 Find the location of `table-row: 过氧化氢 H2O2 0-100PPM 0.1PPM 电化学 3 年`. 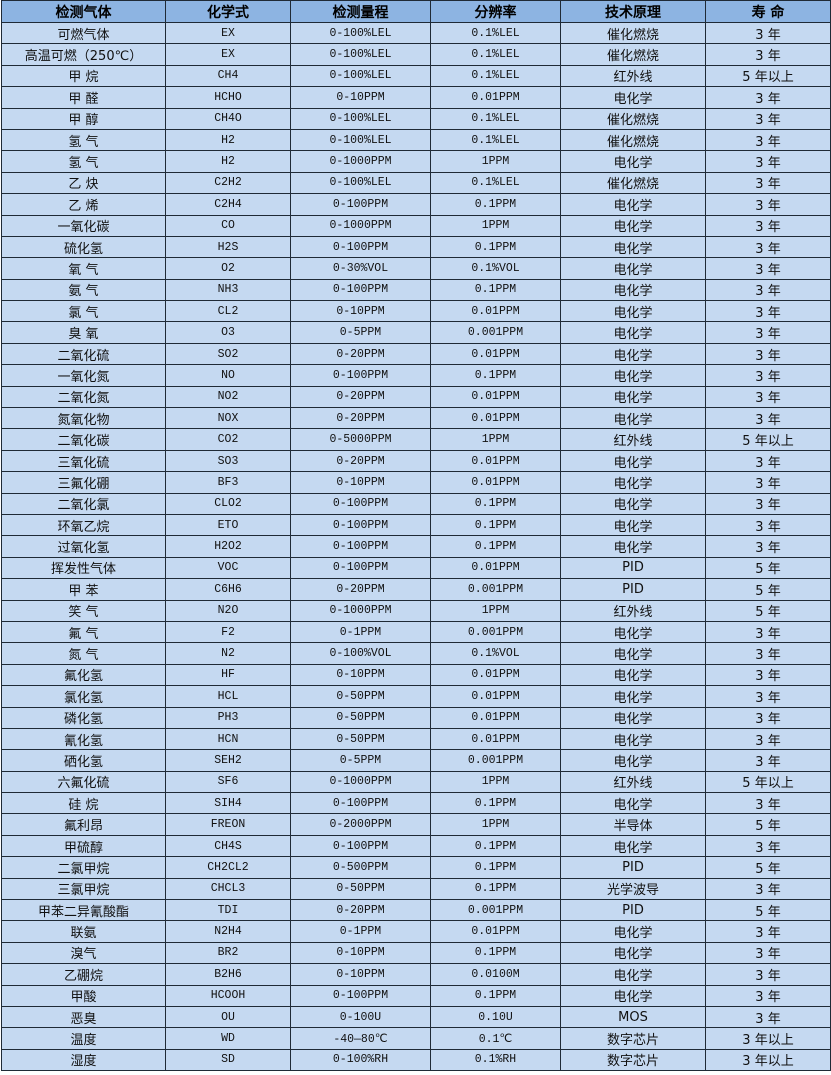

table-row: 过氧化氢 H2O2 0-100PPM 0.1PPM 电化学 3 年 is located at coordinates (416, 546).